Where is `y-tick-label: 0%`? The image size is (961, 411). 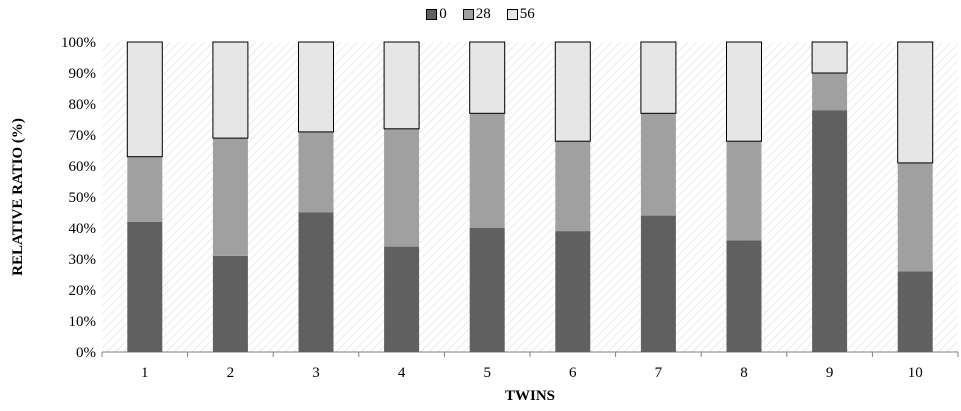 y-tick-label: 0% is located at coordinates (86, 353).